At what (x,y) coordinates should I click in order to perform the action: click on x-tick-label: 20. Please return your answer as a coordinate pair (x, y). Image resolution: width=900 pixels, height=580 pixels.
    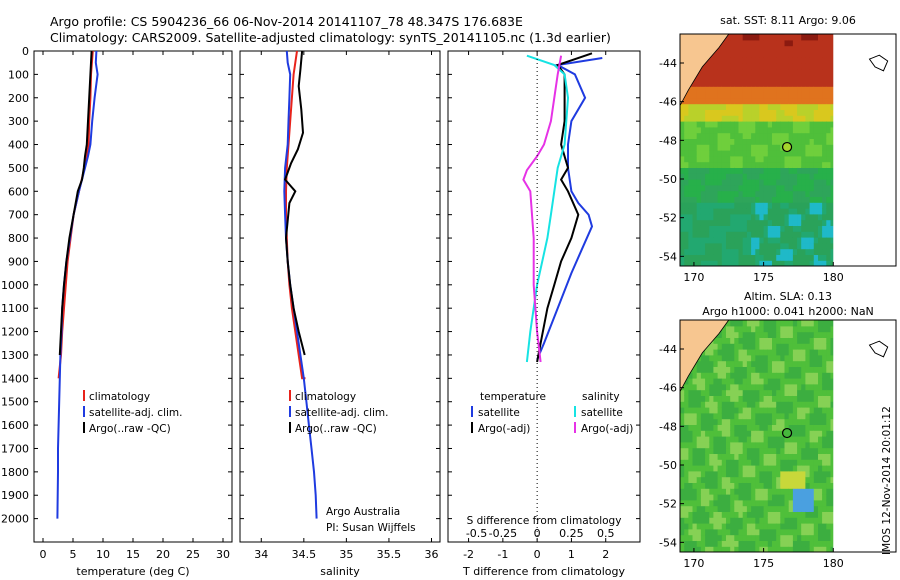
    Looking at the image, I should click on (163, 554).